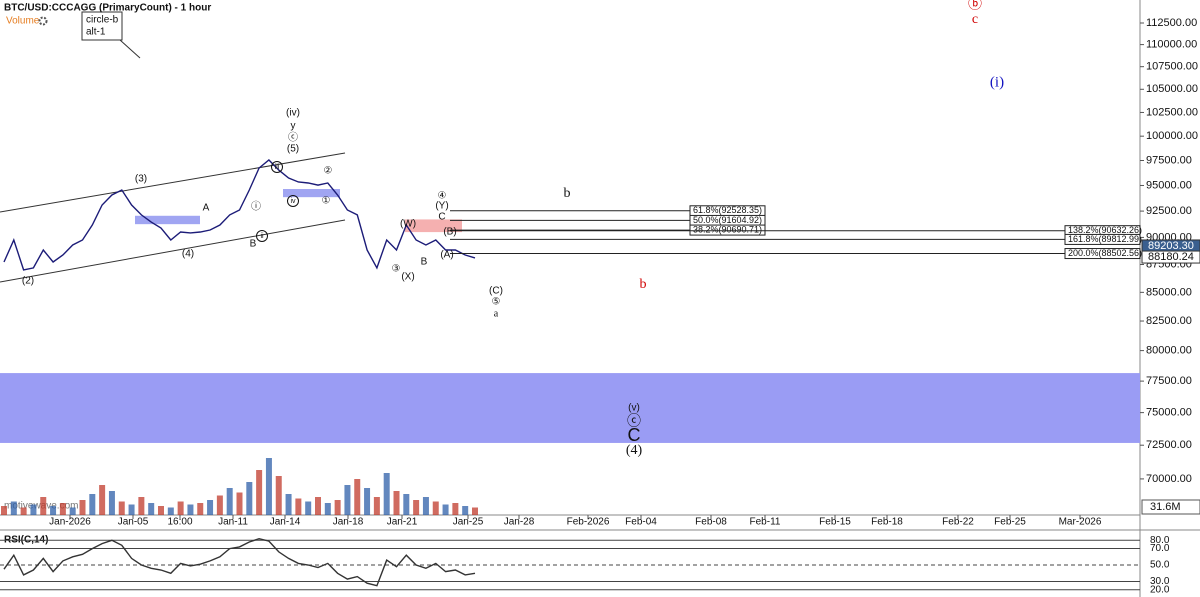  I want to click on wave-label: ⓑ, so click(975, 6).